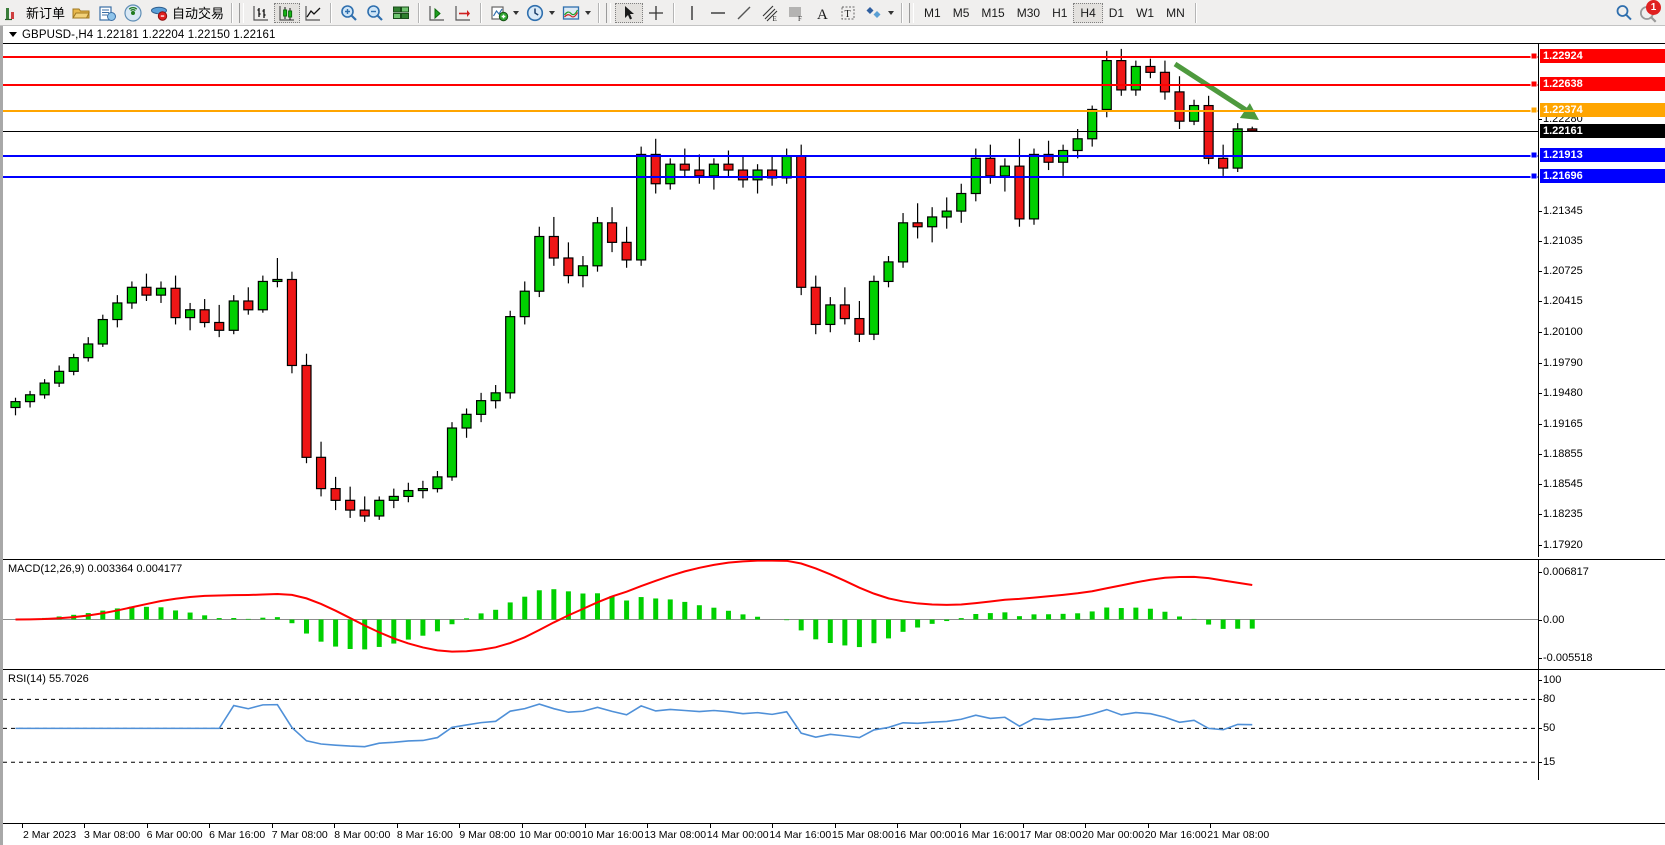 This screenshot has height=845, width=1665. I want to click on price-level-tag-support: 1.21913, so click(1602, 155).